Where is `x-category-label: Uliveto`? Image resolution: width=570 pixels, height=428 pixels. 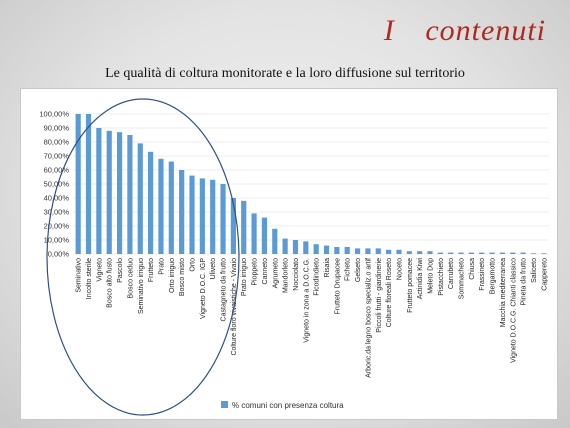
x-category-label: Uliveto is located at coordinates (213, 269).